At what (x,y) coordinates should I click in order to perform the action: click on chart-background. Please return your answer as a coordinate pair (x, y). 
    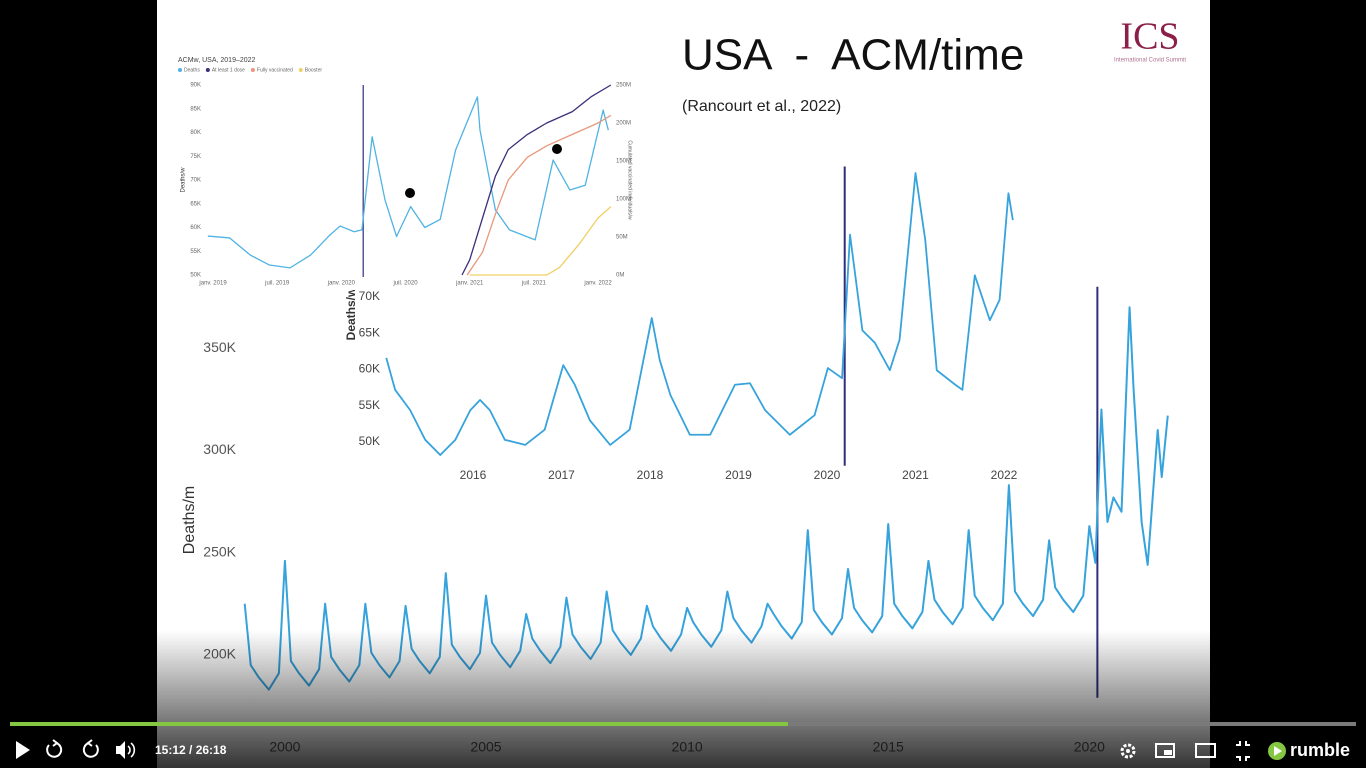
    Looking at the image, I should click on (405, 170).